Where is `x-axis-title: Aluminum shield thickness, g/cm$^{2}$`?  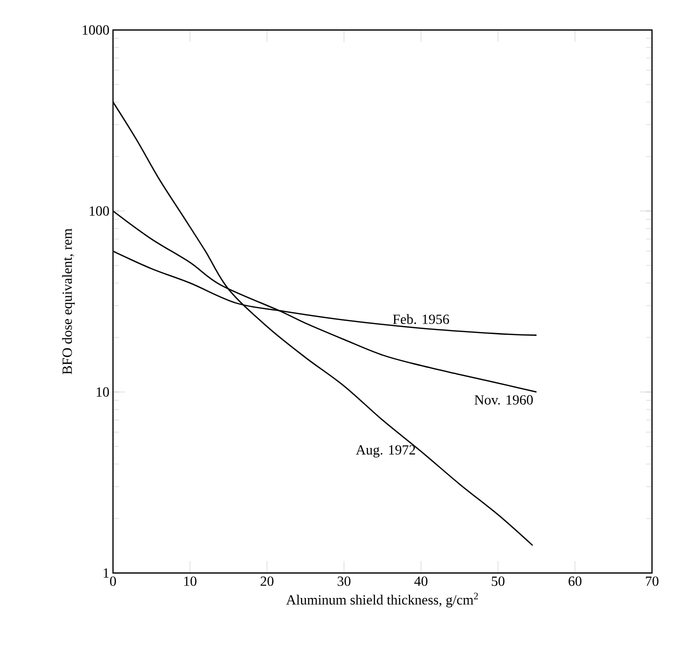
x-axis-title: Aluminum shield thickness, g/cm$^{2}$ is located at coordinates (382, 600).